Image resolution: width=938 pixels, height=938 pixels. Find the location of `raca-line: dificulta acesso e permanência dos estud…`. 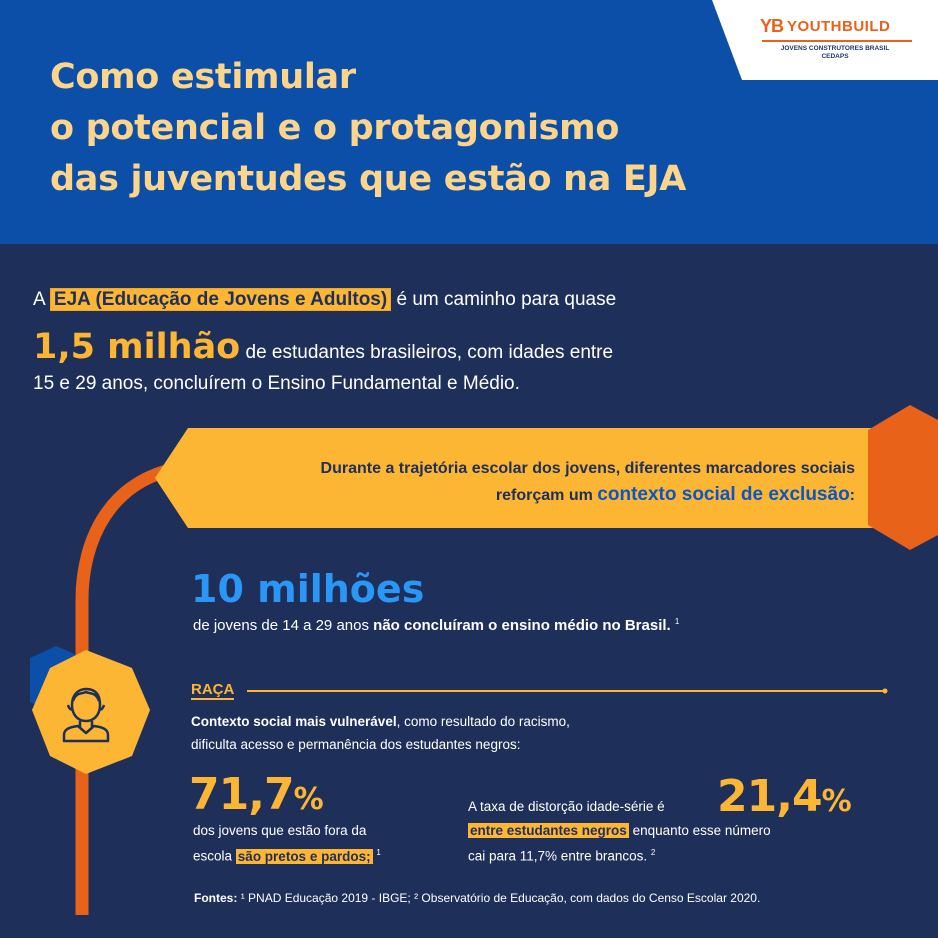

raca-line: dificulta acesso e permanência dos estud… is located at coordinates (356, 744).